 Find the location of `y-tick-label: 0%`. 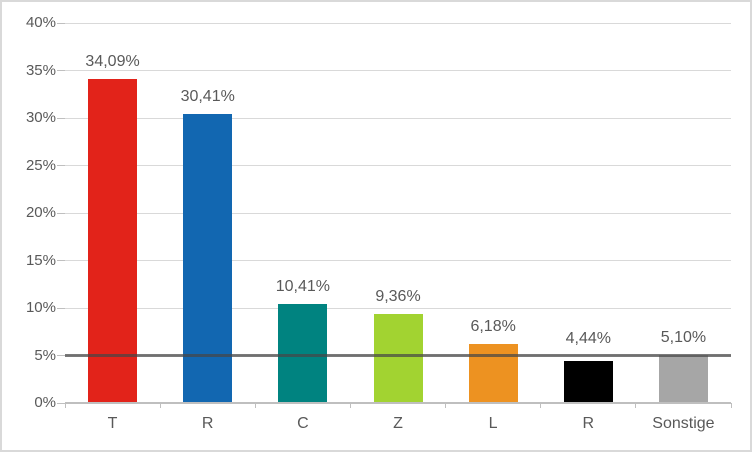

y-tick-label: 0% is located at coordinates (45, 402).